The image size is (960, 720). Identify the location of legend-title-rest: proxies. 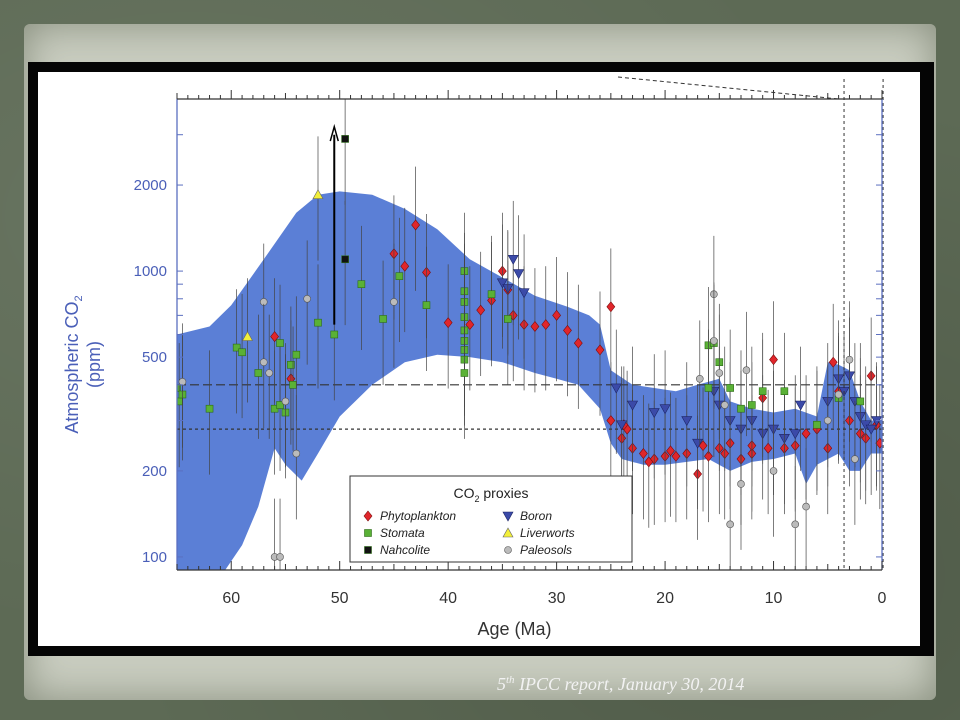
(503, 493).